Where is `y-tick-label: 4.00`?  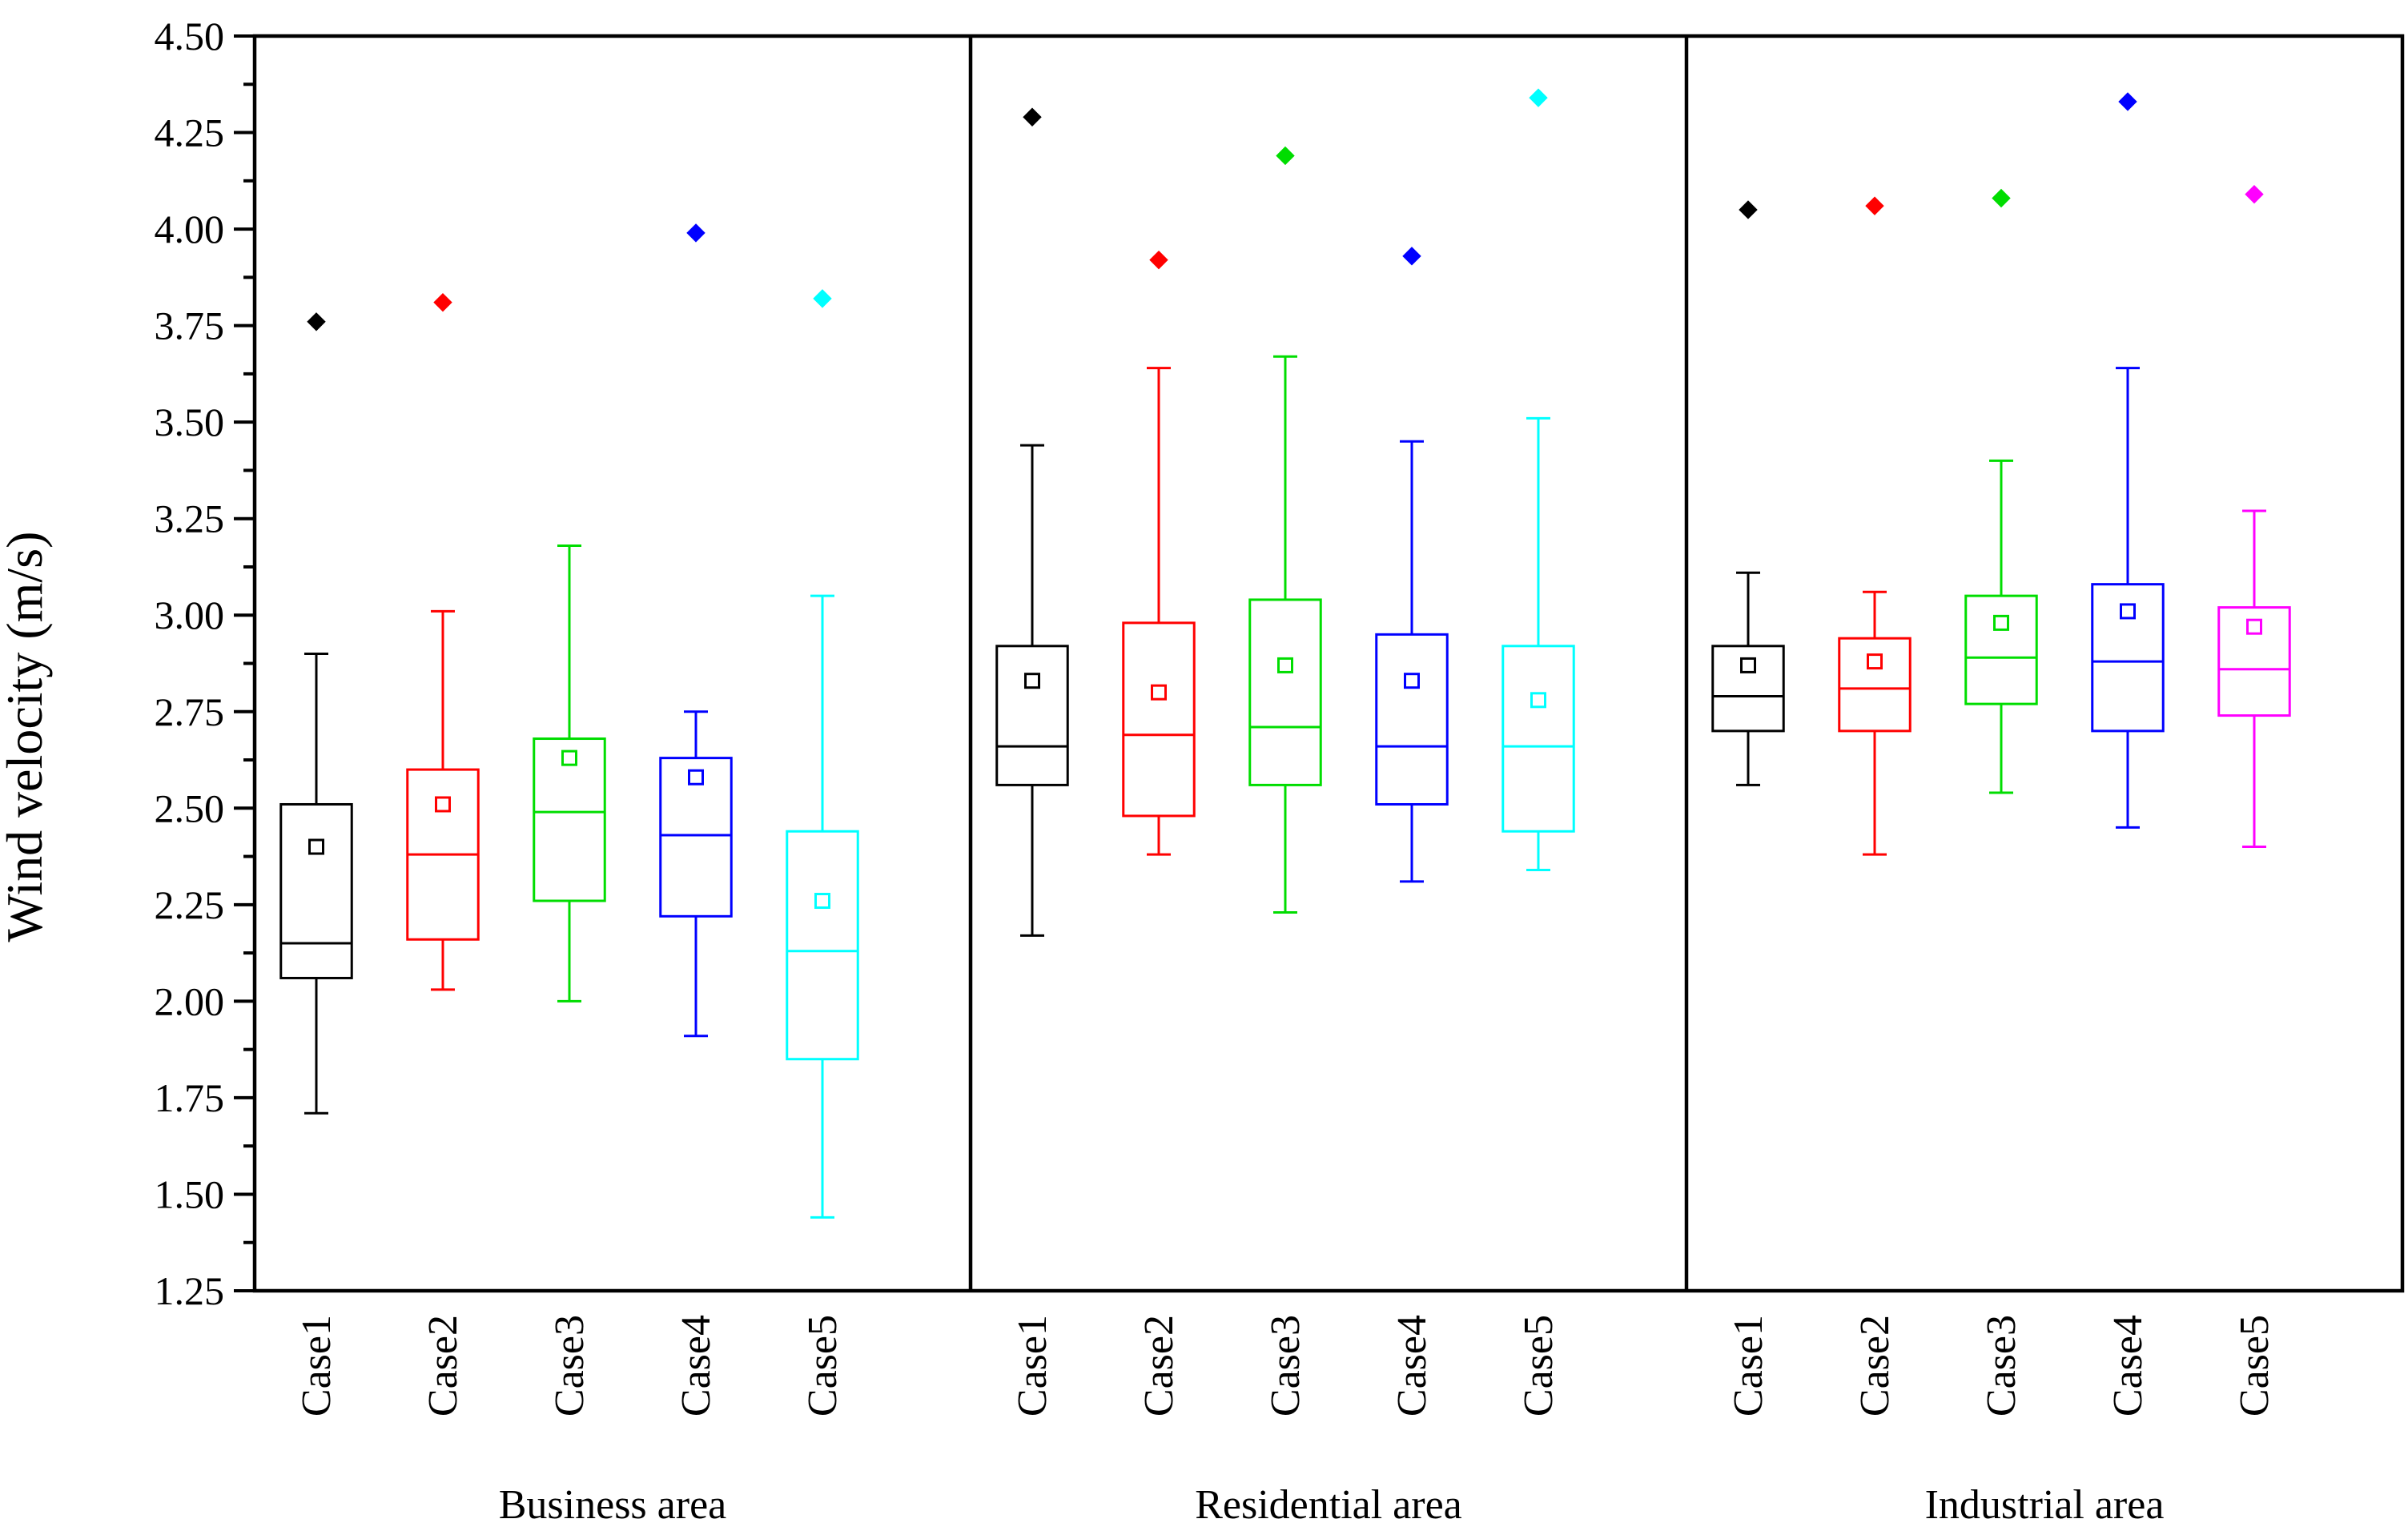
y-tick-label: 4.00 is located at coordinates (190, 229).